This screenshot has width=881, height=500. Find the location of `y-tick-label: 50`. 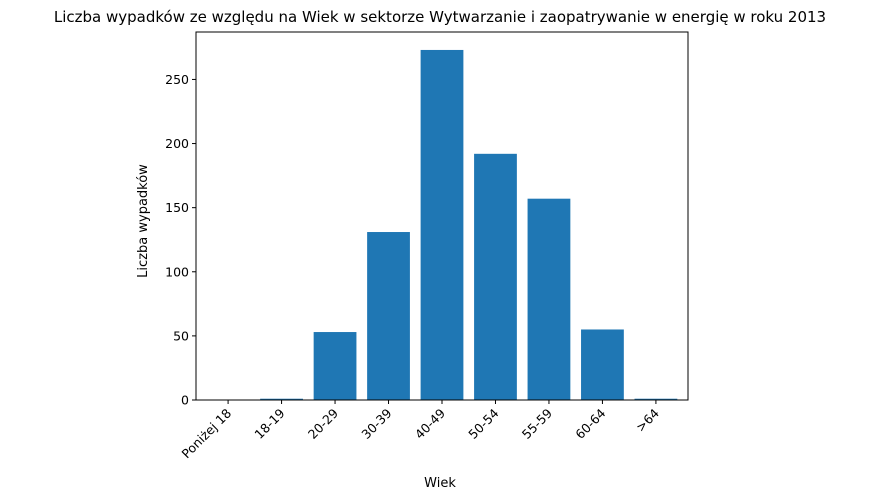

y-tick-label: 50 is located at coordinates (181, 335).